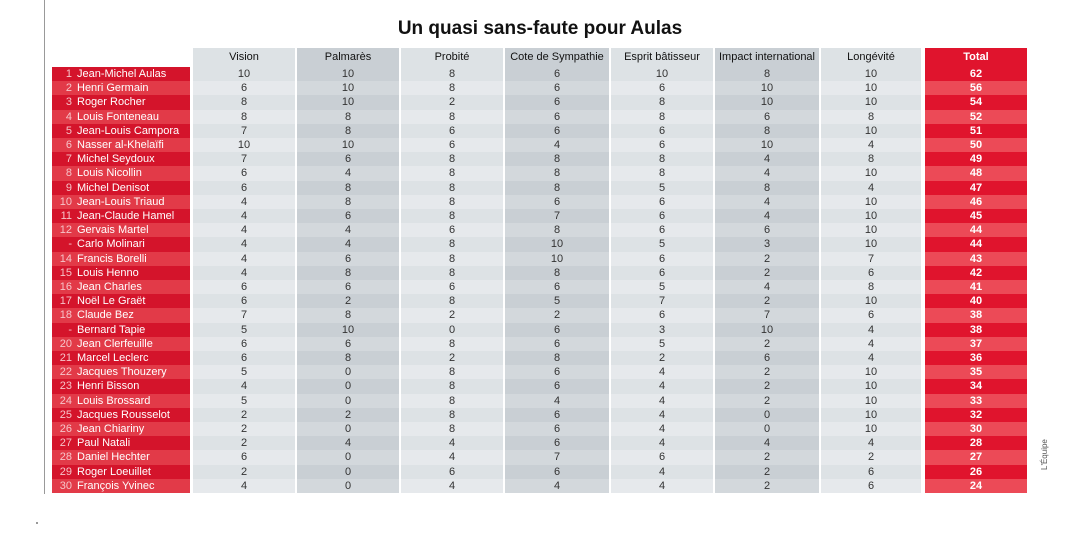  Describe the element at coordinates (976, 258) in the screenshot. I see `total-cell: 43` at that location.